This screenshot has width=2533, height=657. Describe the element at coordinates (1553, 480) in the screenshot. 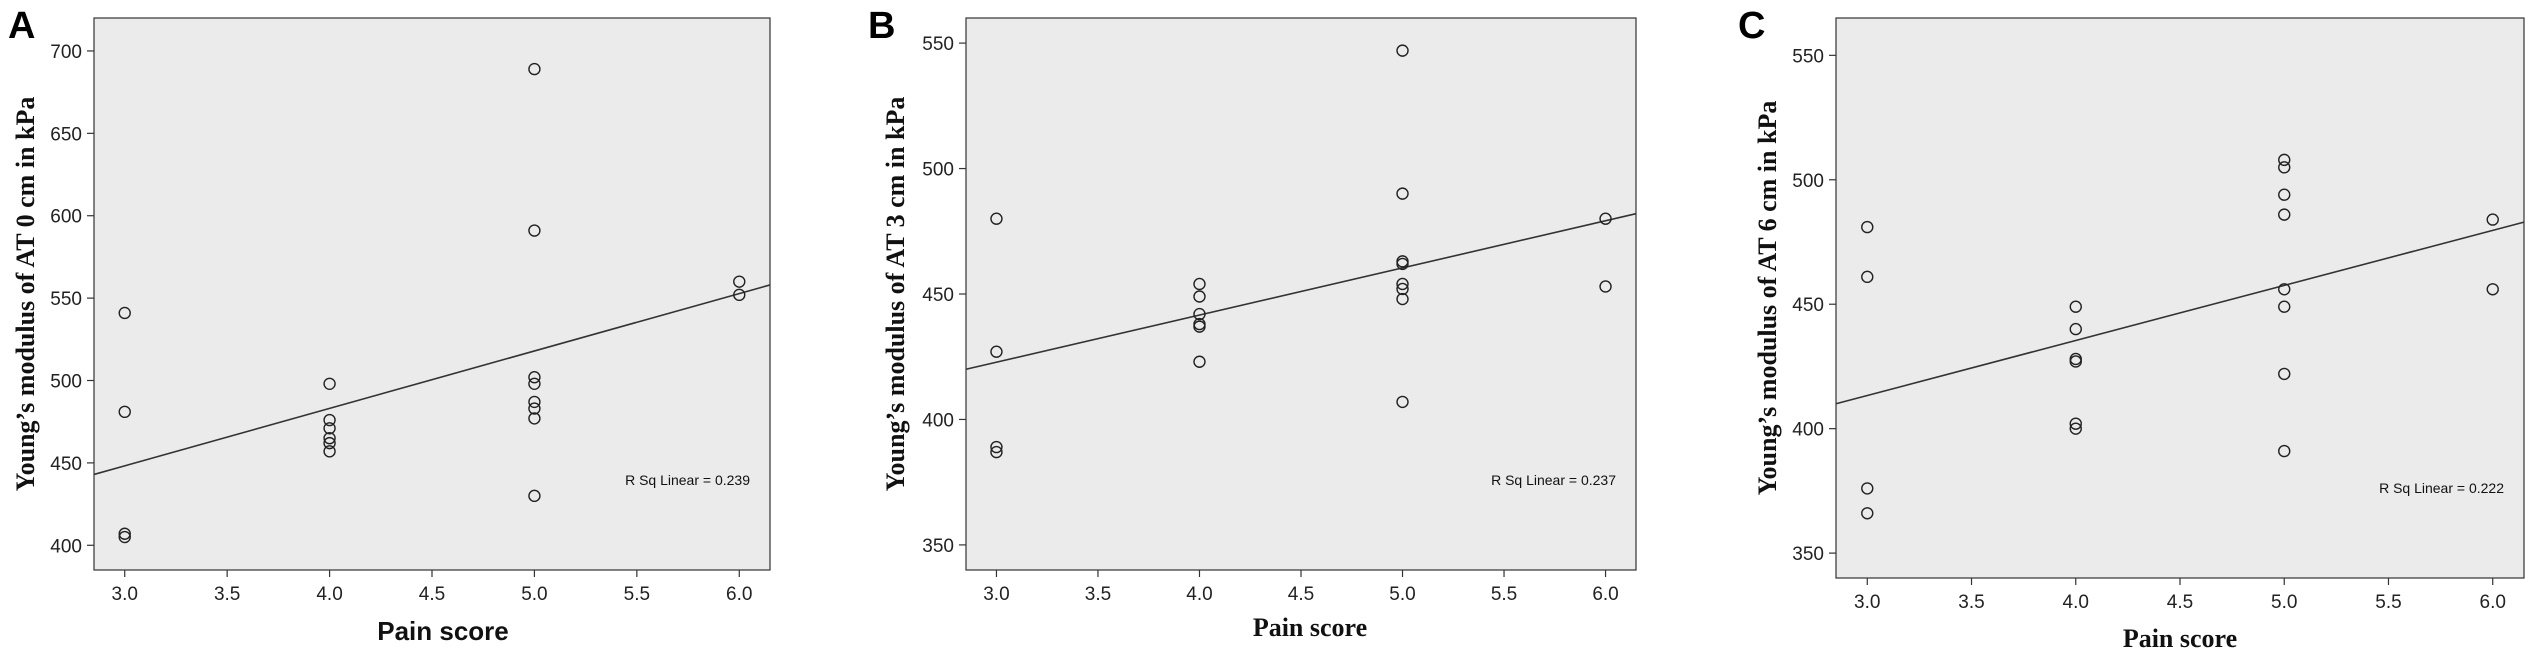

I see `r-squared-annotation: R Sq Linear = 0.237` at that location.